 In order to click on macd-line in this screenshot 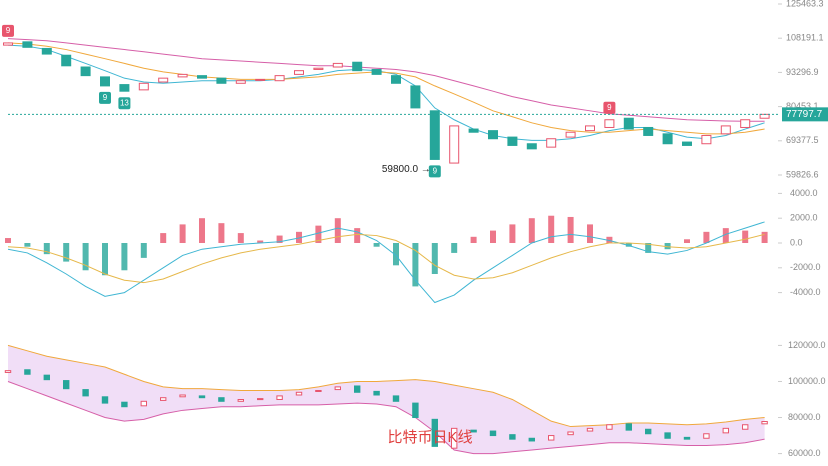, I will do `click(386, 258)`.